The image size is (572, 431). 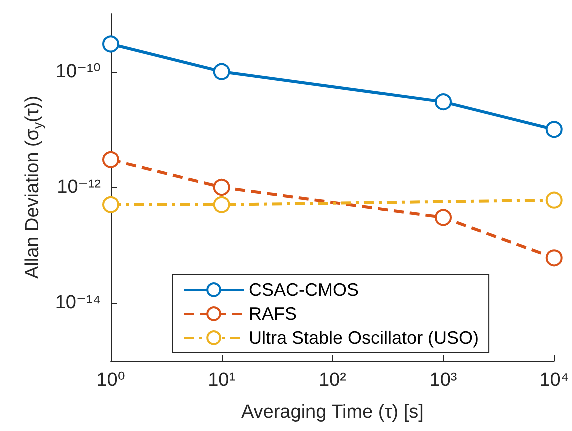 I want to click on legend-label: Ultra Stable Oscillator (USO), so click(x=364, y=338).